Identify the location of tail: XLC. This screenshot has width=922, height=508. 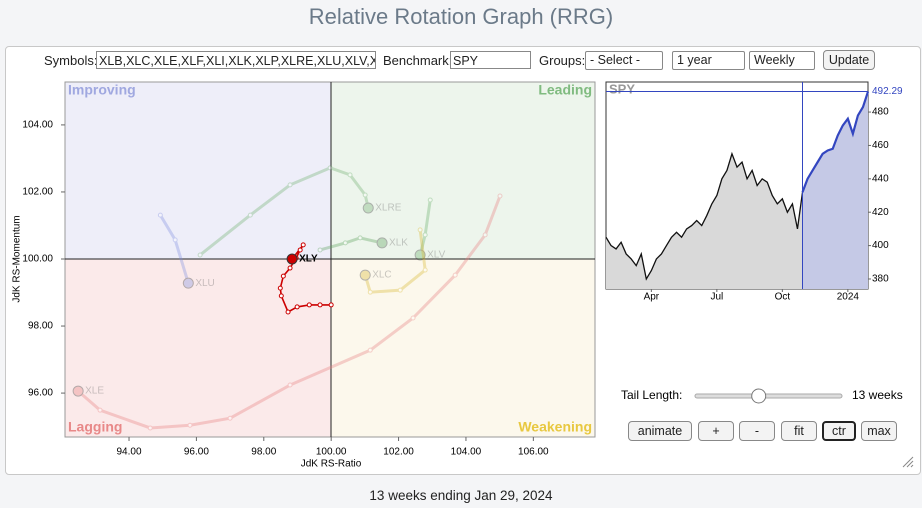
(393, 261).